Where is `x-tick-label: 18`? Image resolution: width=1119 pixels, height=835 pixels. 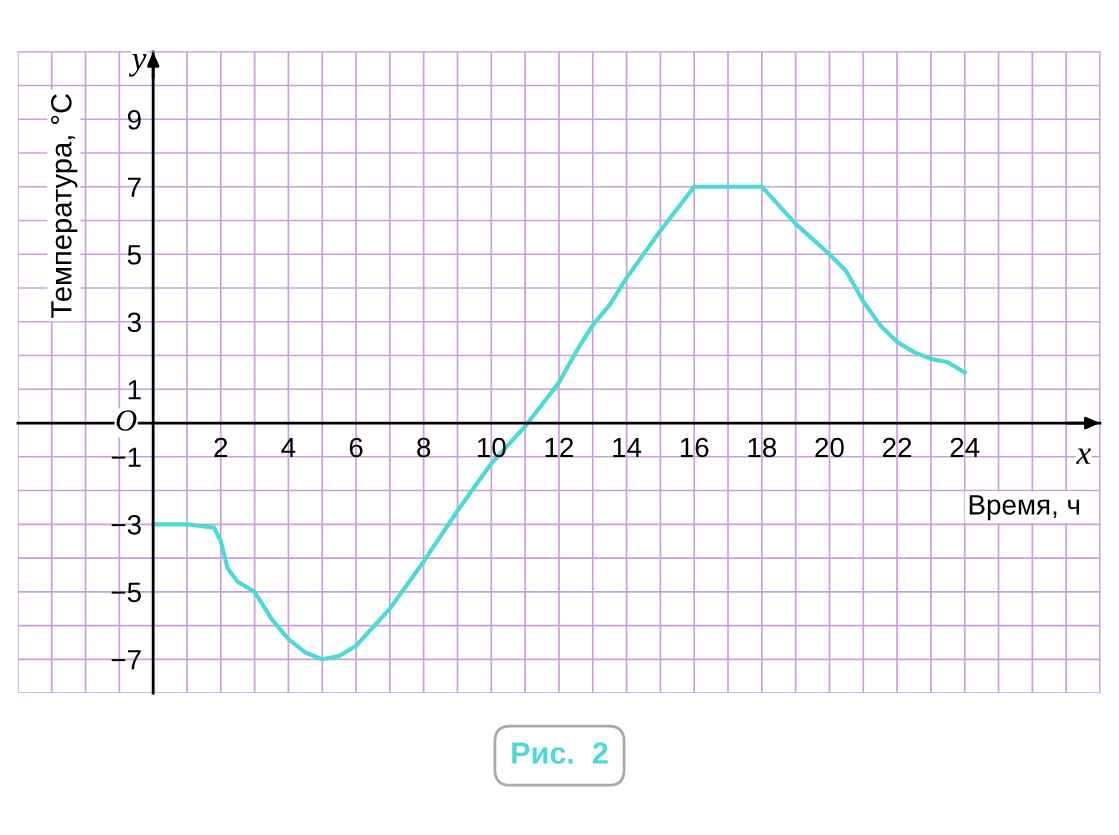 x-tick-label: 18 is located at coordinates (762, 447).